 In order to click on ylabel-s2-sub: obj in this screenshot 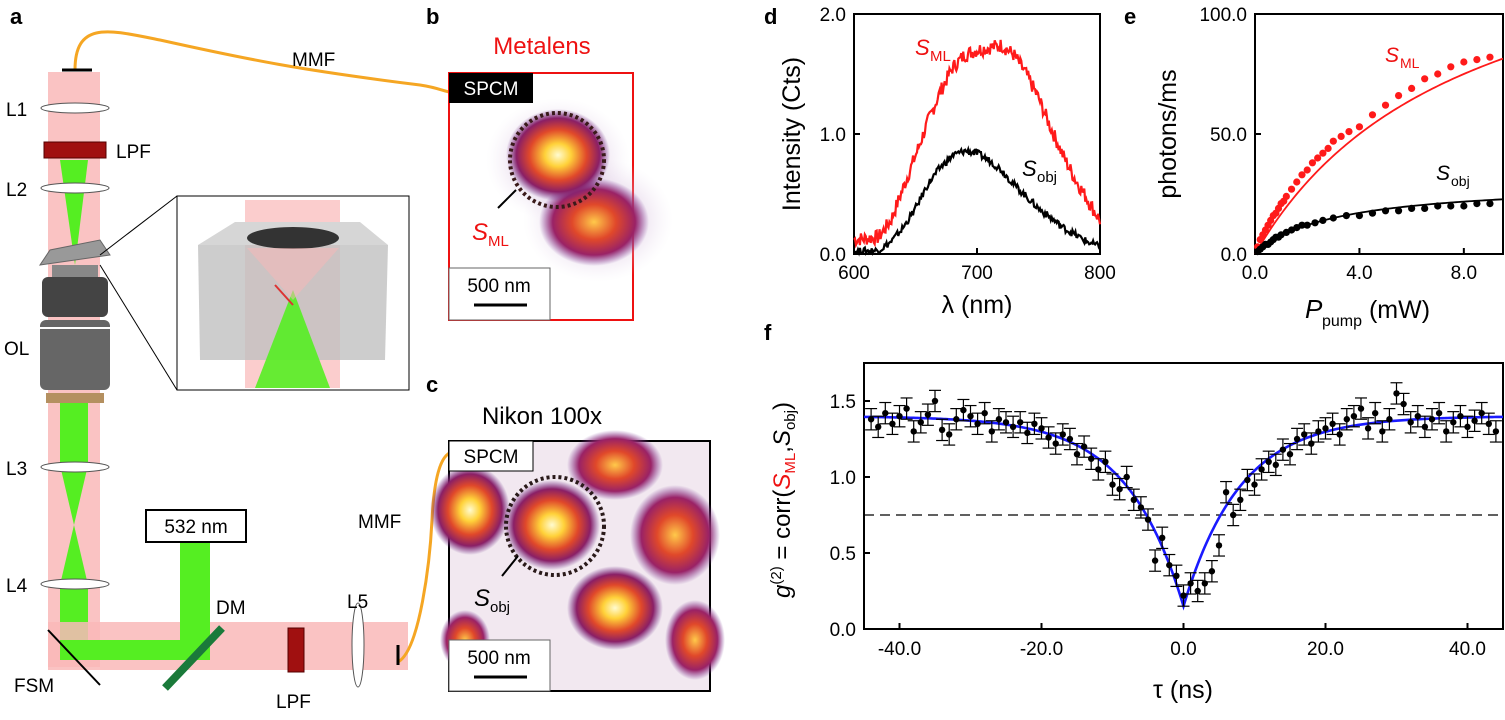, I will do `click(790, 420)`.